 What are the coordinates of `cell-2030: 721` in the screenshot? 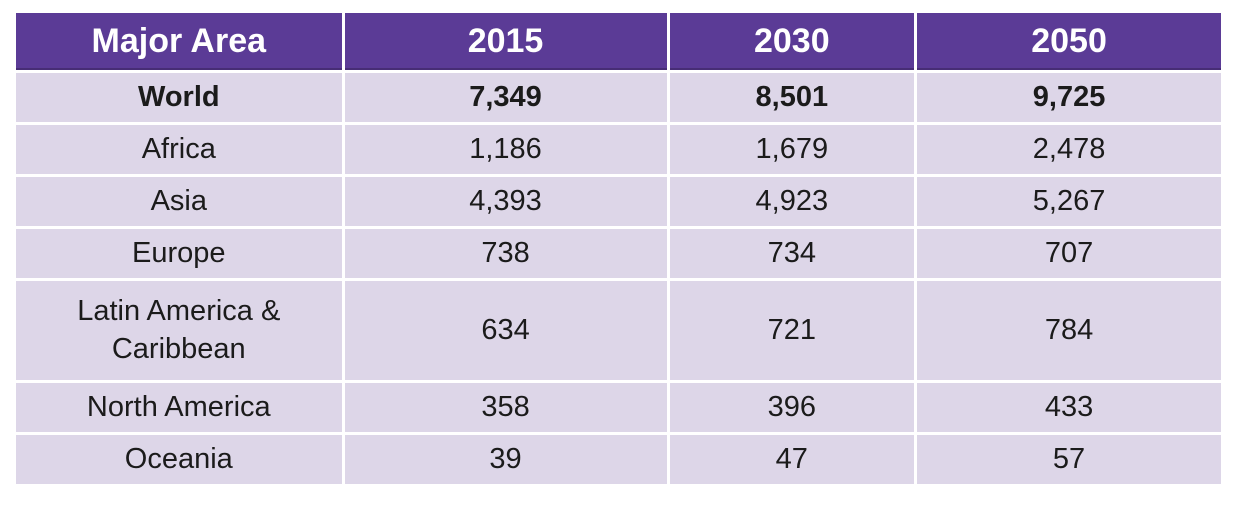 It's located at (792, 330).